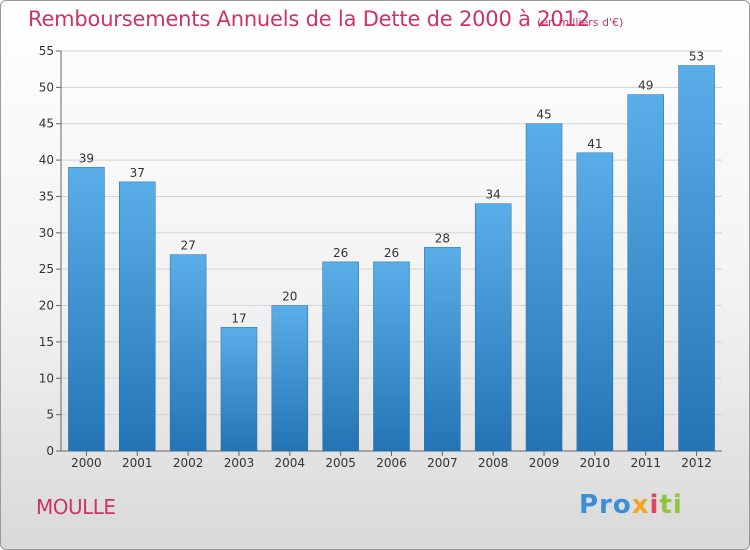  Describe the element at coordinates (86, 158) in the screenshot. I see `value-label-2000: 39` at that location.